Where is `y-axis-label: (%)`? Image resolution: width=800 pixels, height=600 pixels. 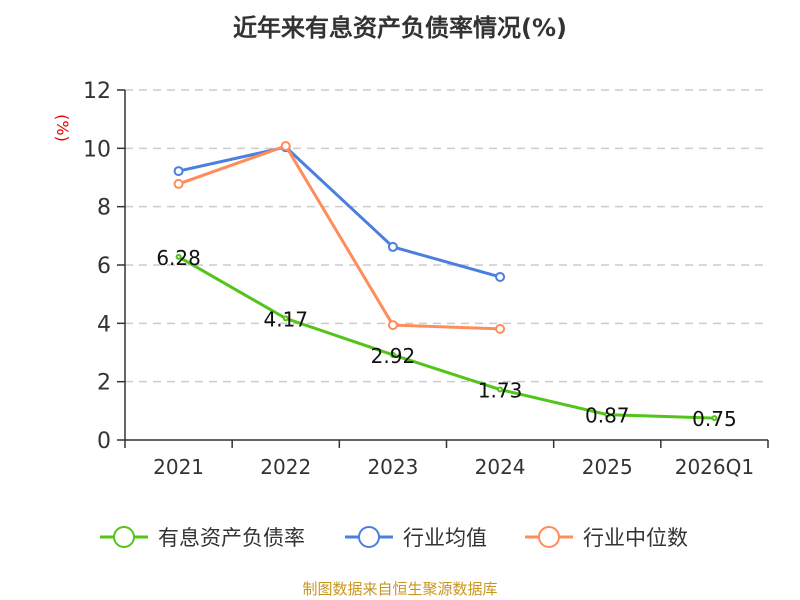 y-axis-label: (%) is located at coordinates (62, 128).